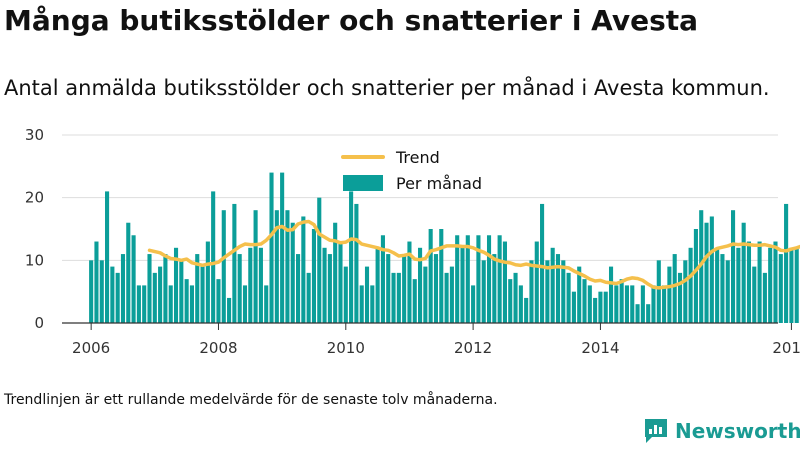 The height and width of the screenshot is (450, 800). What do you see at coordinates (473, 348) in the screenshot?
I see `x-tick-label: 2012` at bounding box center [473, 348].